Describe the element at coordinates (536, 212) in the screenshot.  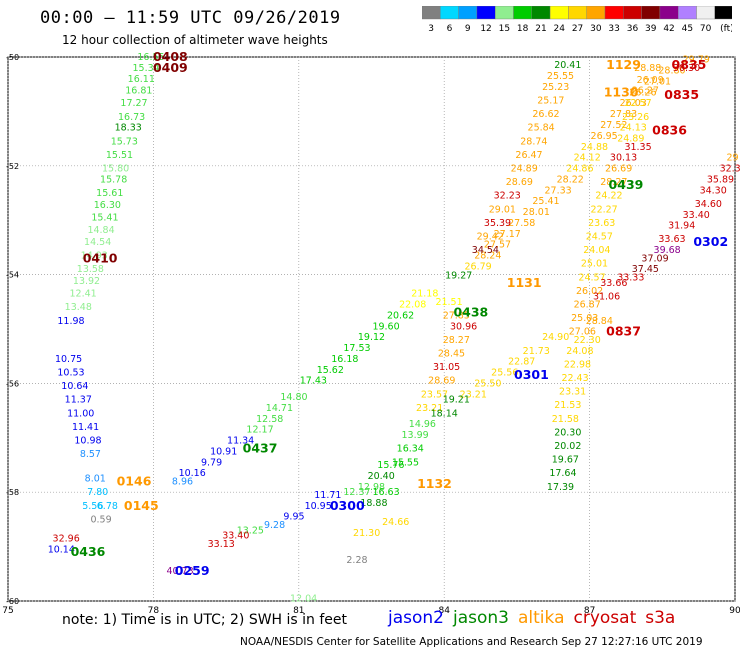
I see `wave-height-value: 28.01` at that location.